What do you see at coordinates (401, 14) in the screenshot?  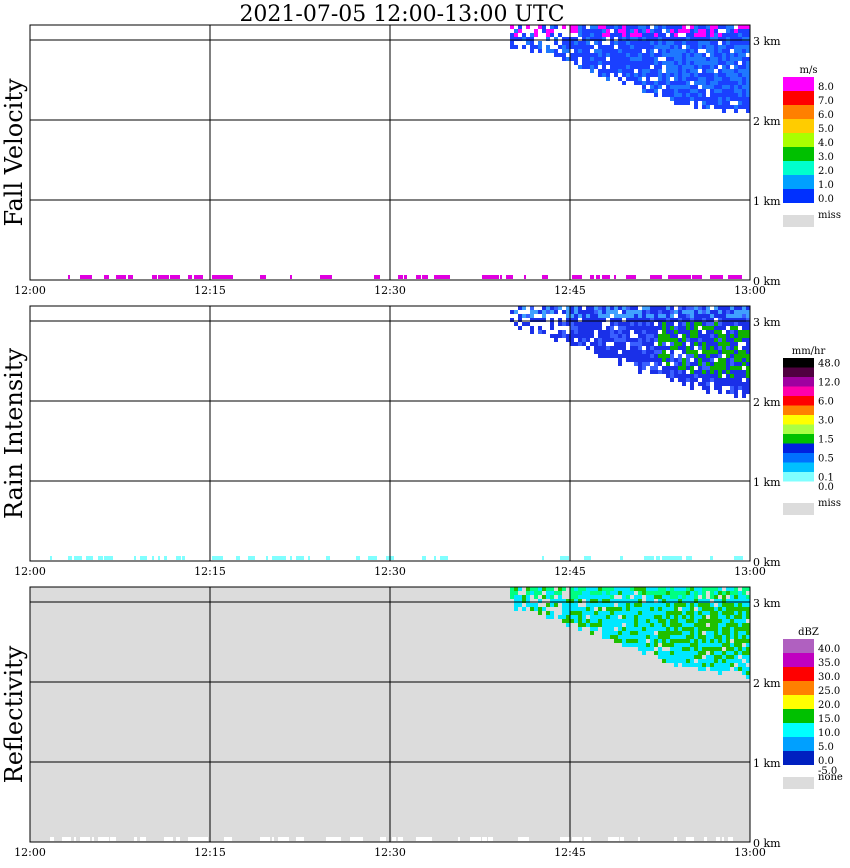 I see `figure-title: 2021-07-05 12:00-13:00 UTC` at bounding box center [401, 14].